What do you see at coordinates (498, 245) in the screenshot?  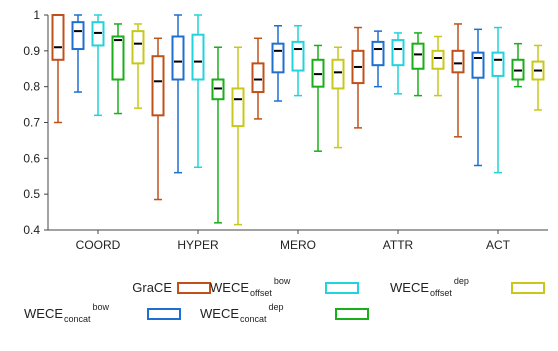 I see `x-tick-label: ACT` at bounding box center [498, 245].